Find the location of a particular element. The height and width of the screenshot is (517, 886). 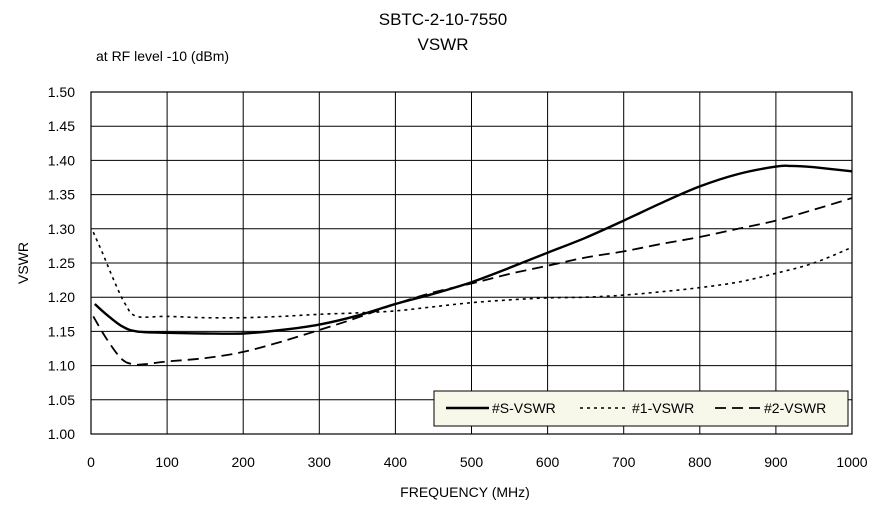

x-axis-label: FREQUENCY (MHz) is located at coordinates (465, 492).